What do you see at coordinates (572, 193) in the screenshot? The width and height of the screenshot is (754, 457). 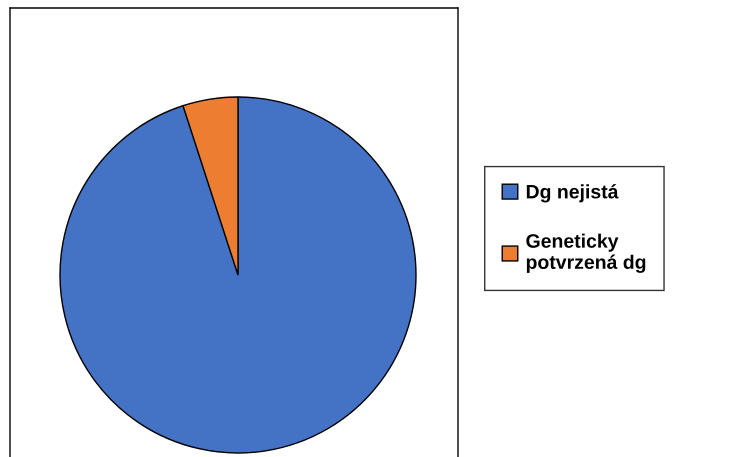 I see `legend-label: Dg nejistá` at bounding box center [572, 193].